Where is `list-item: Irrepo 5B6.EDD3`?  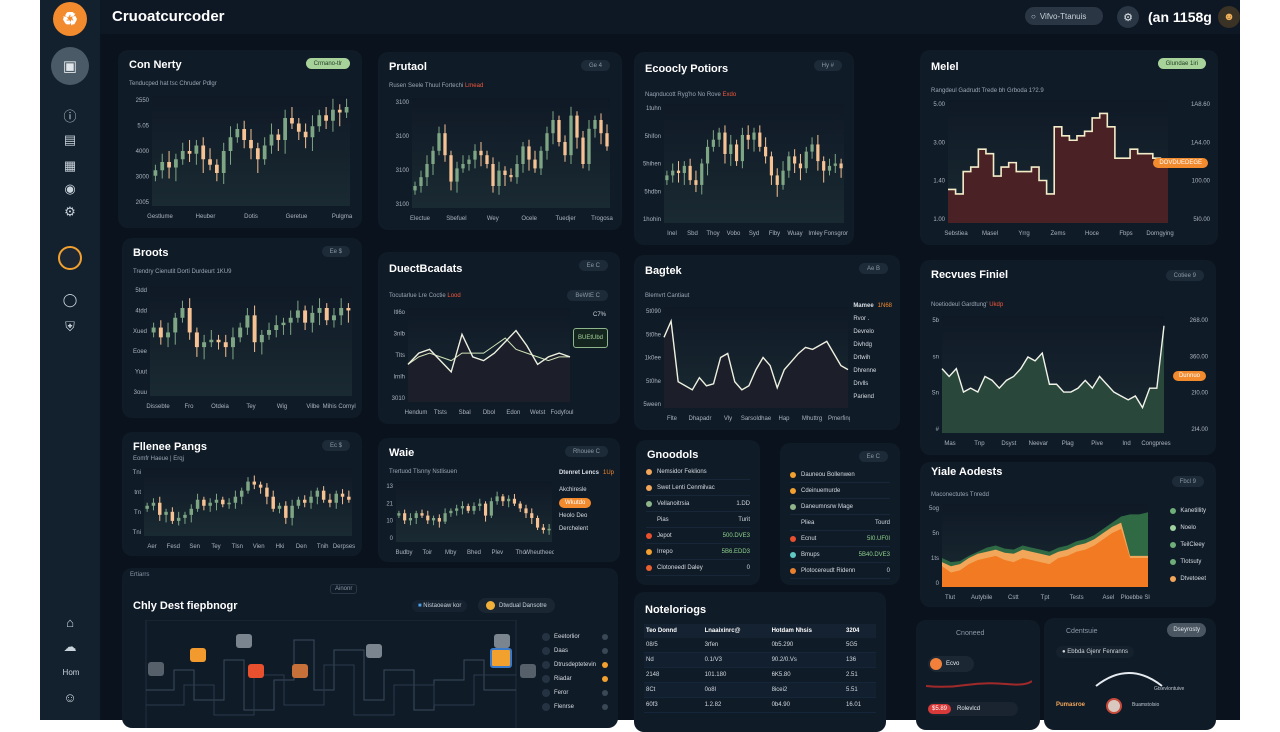 list-item: Irrepo 5B6.EDD3 is located at coordinates (698, 552).